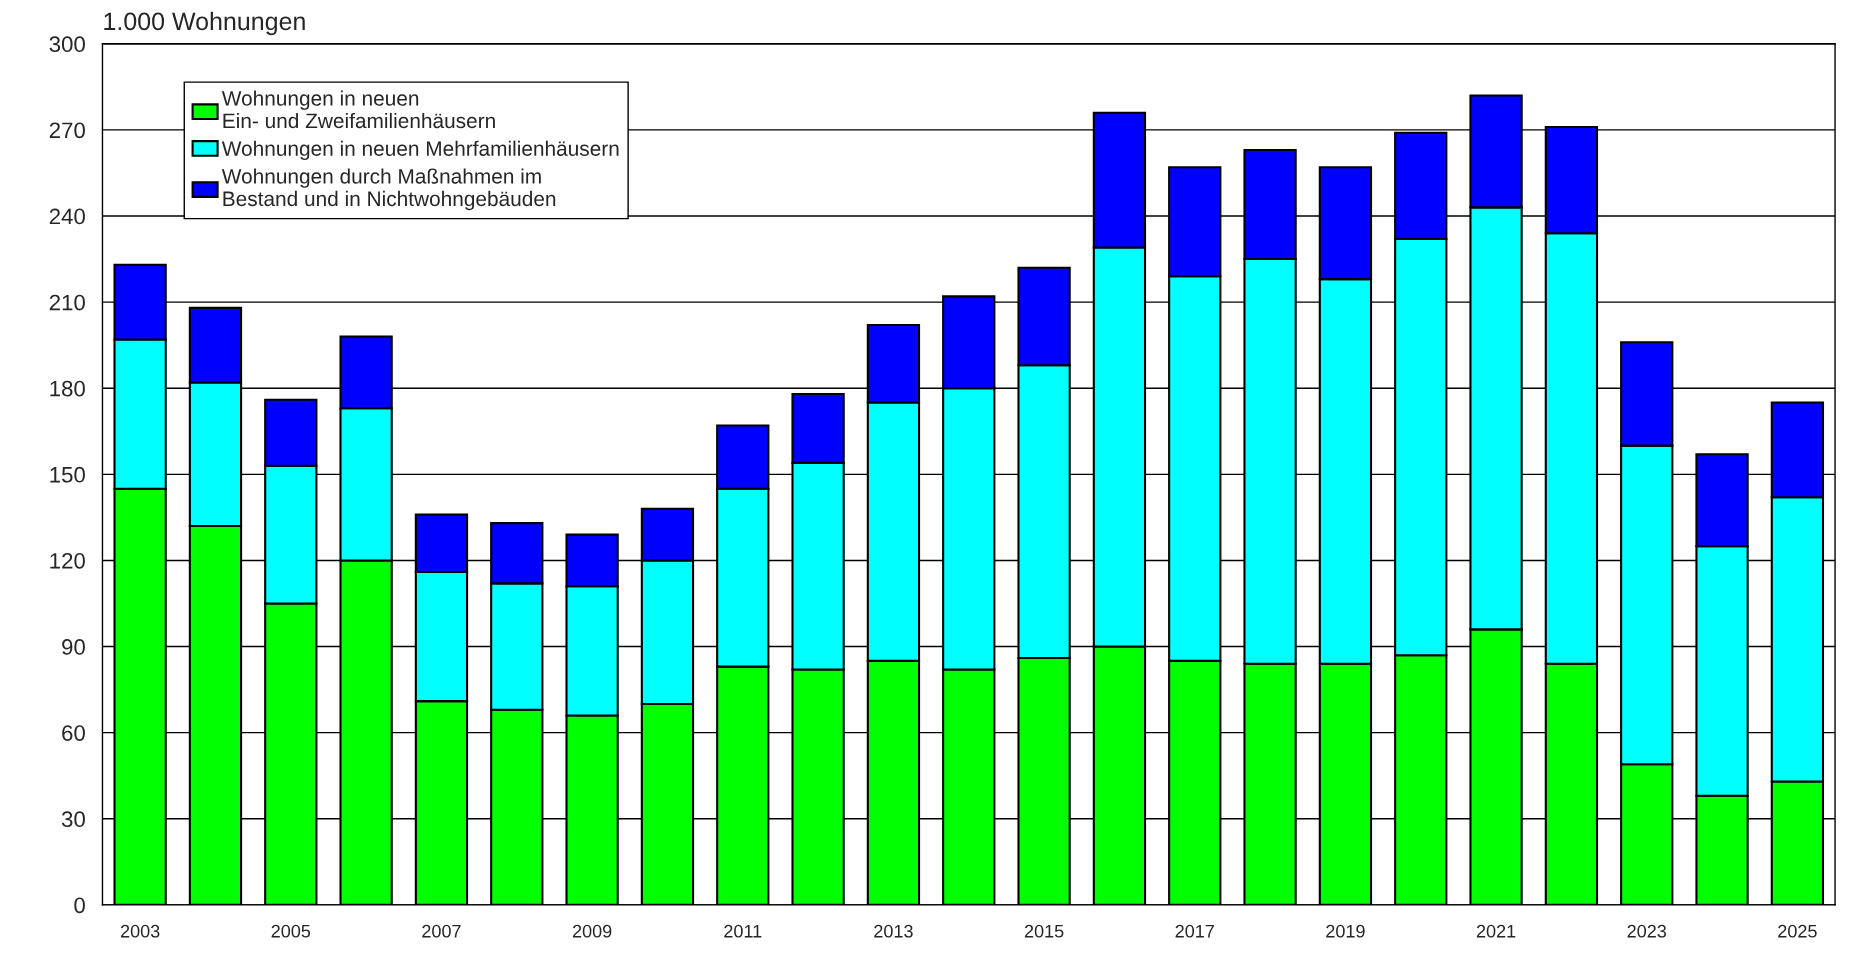 The image size is (1863, 973). Describe the element at coordinates (67, 44) in the screenshot. I see `y-tick-label: 300` at that location.